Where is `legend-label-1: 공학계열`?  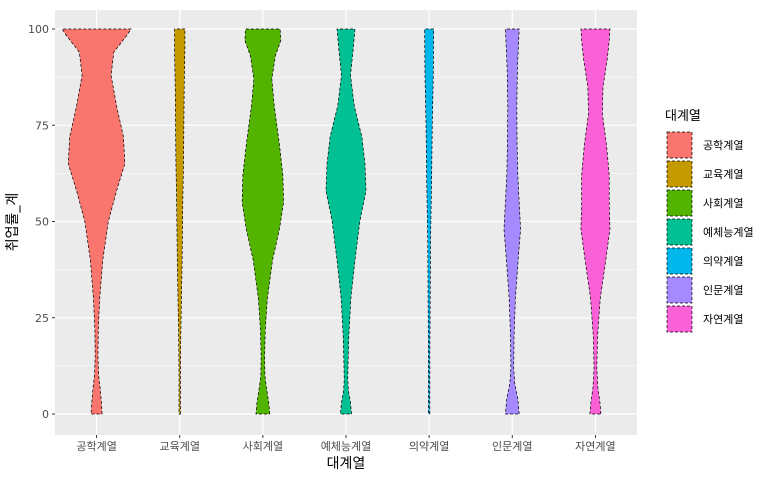
legend-label-1: 공학계열 is located at coordinates (723, 145).